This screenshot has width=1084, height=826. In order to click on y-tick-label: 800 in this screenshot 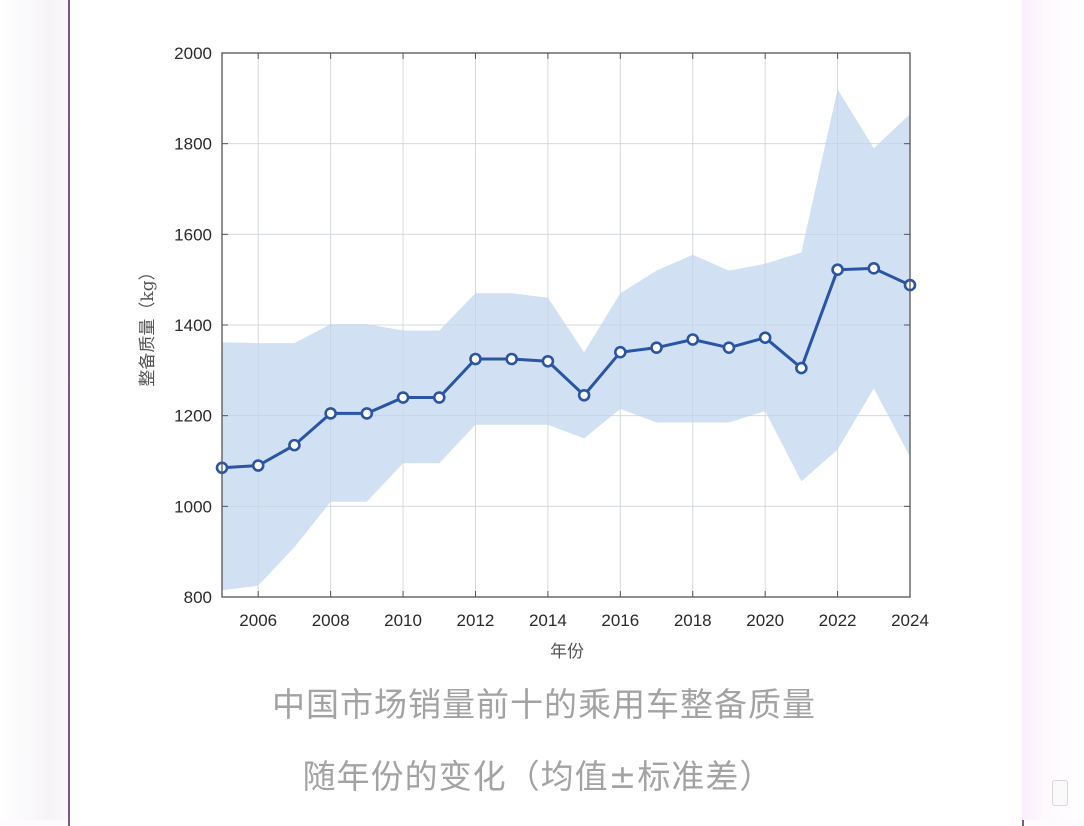, I will do `click(198, 597)`.